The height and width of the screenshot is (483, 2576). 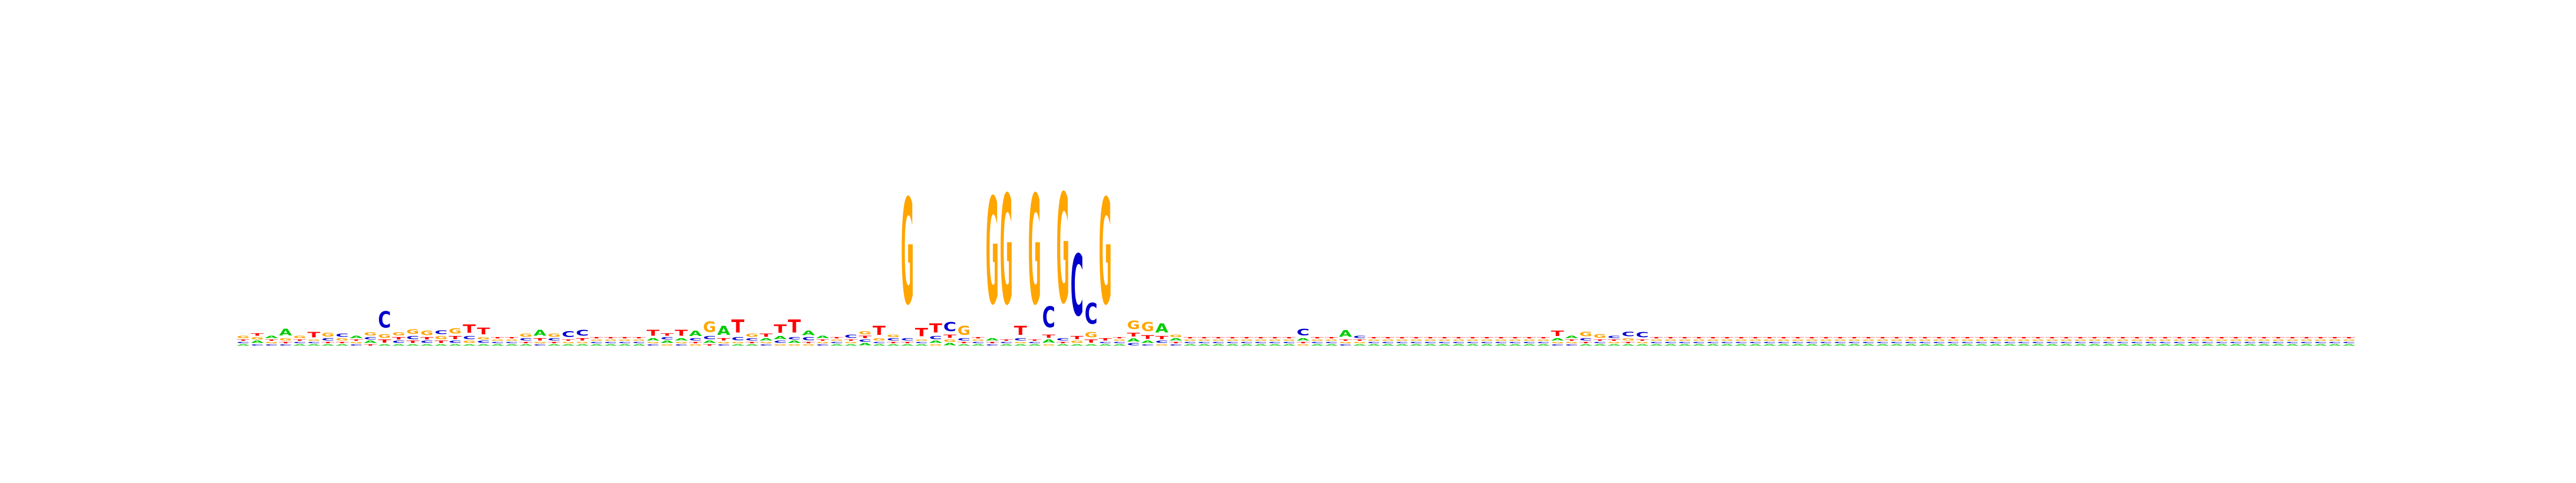 What do you see at coordinates (865, 345) in the screenshot?
I see `logo-letter-A-pos-45: A` at bounding box center [865, 345].